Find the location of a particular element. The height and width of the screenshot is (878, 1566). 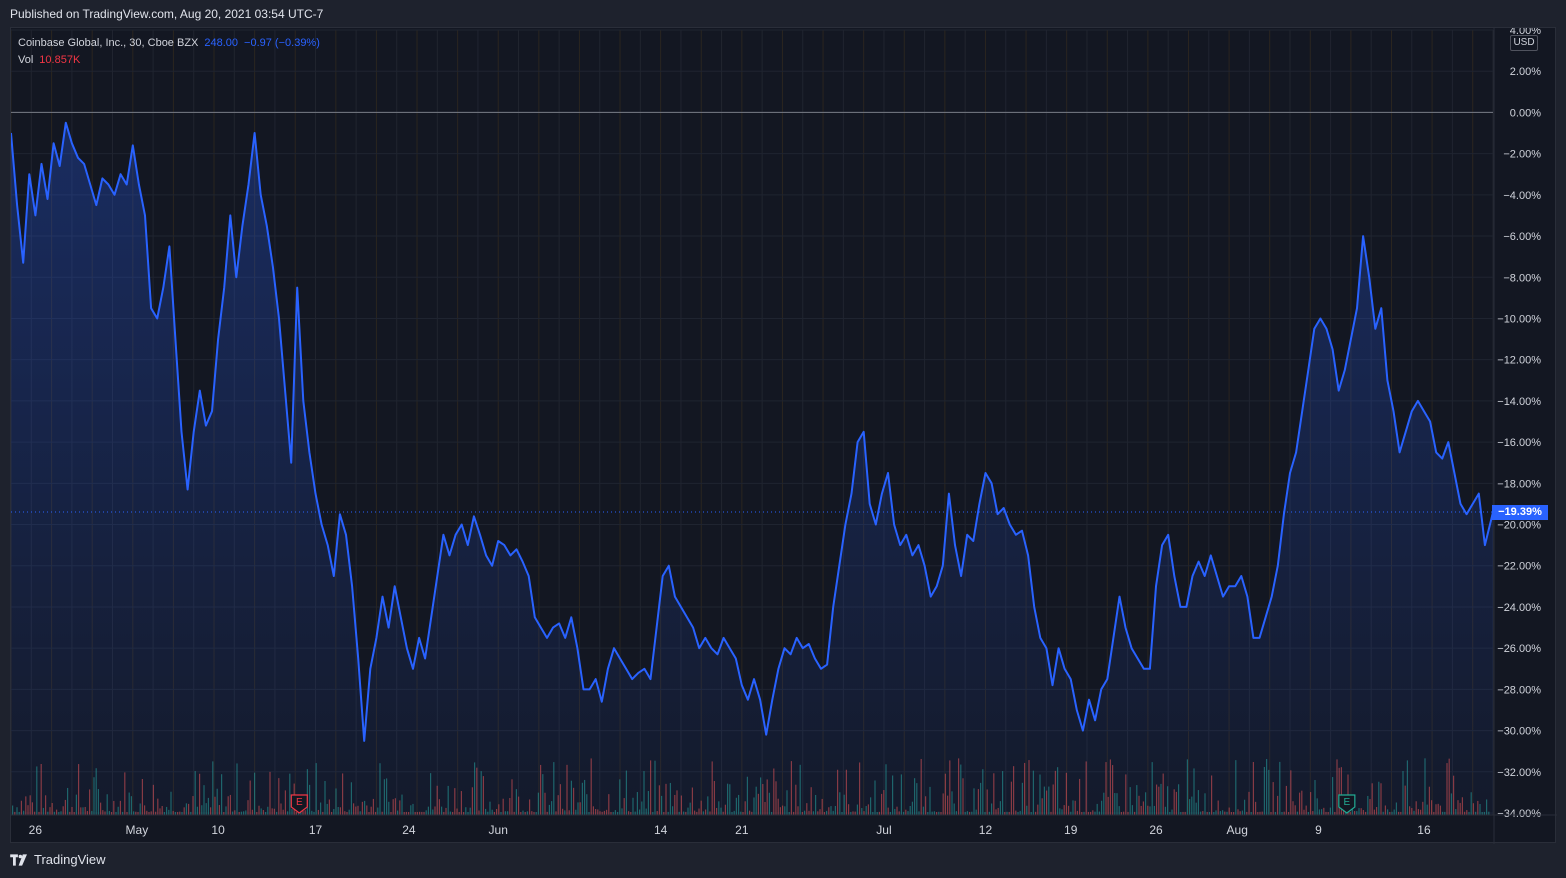

y-tick-label: −10.00% is located at coordinates (1519, 319).